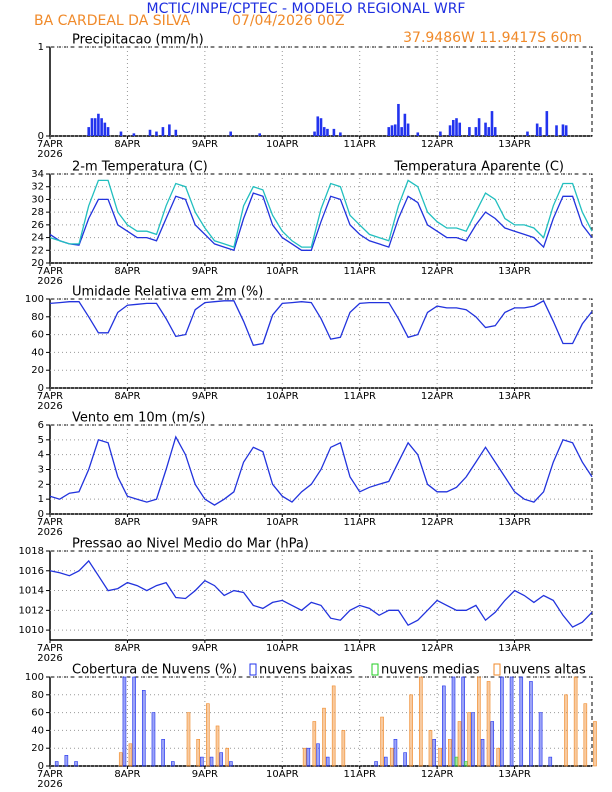 This screenshot has height=792, width=612. I want to click on legend-swatch, so click(497, 669).